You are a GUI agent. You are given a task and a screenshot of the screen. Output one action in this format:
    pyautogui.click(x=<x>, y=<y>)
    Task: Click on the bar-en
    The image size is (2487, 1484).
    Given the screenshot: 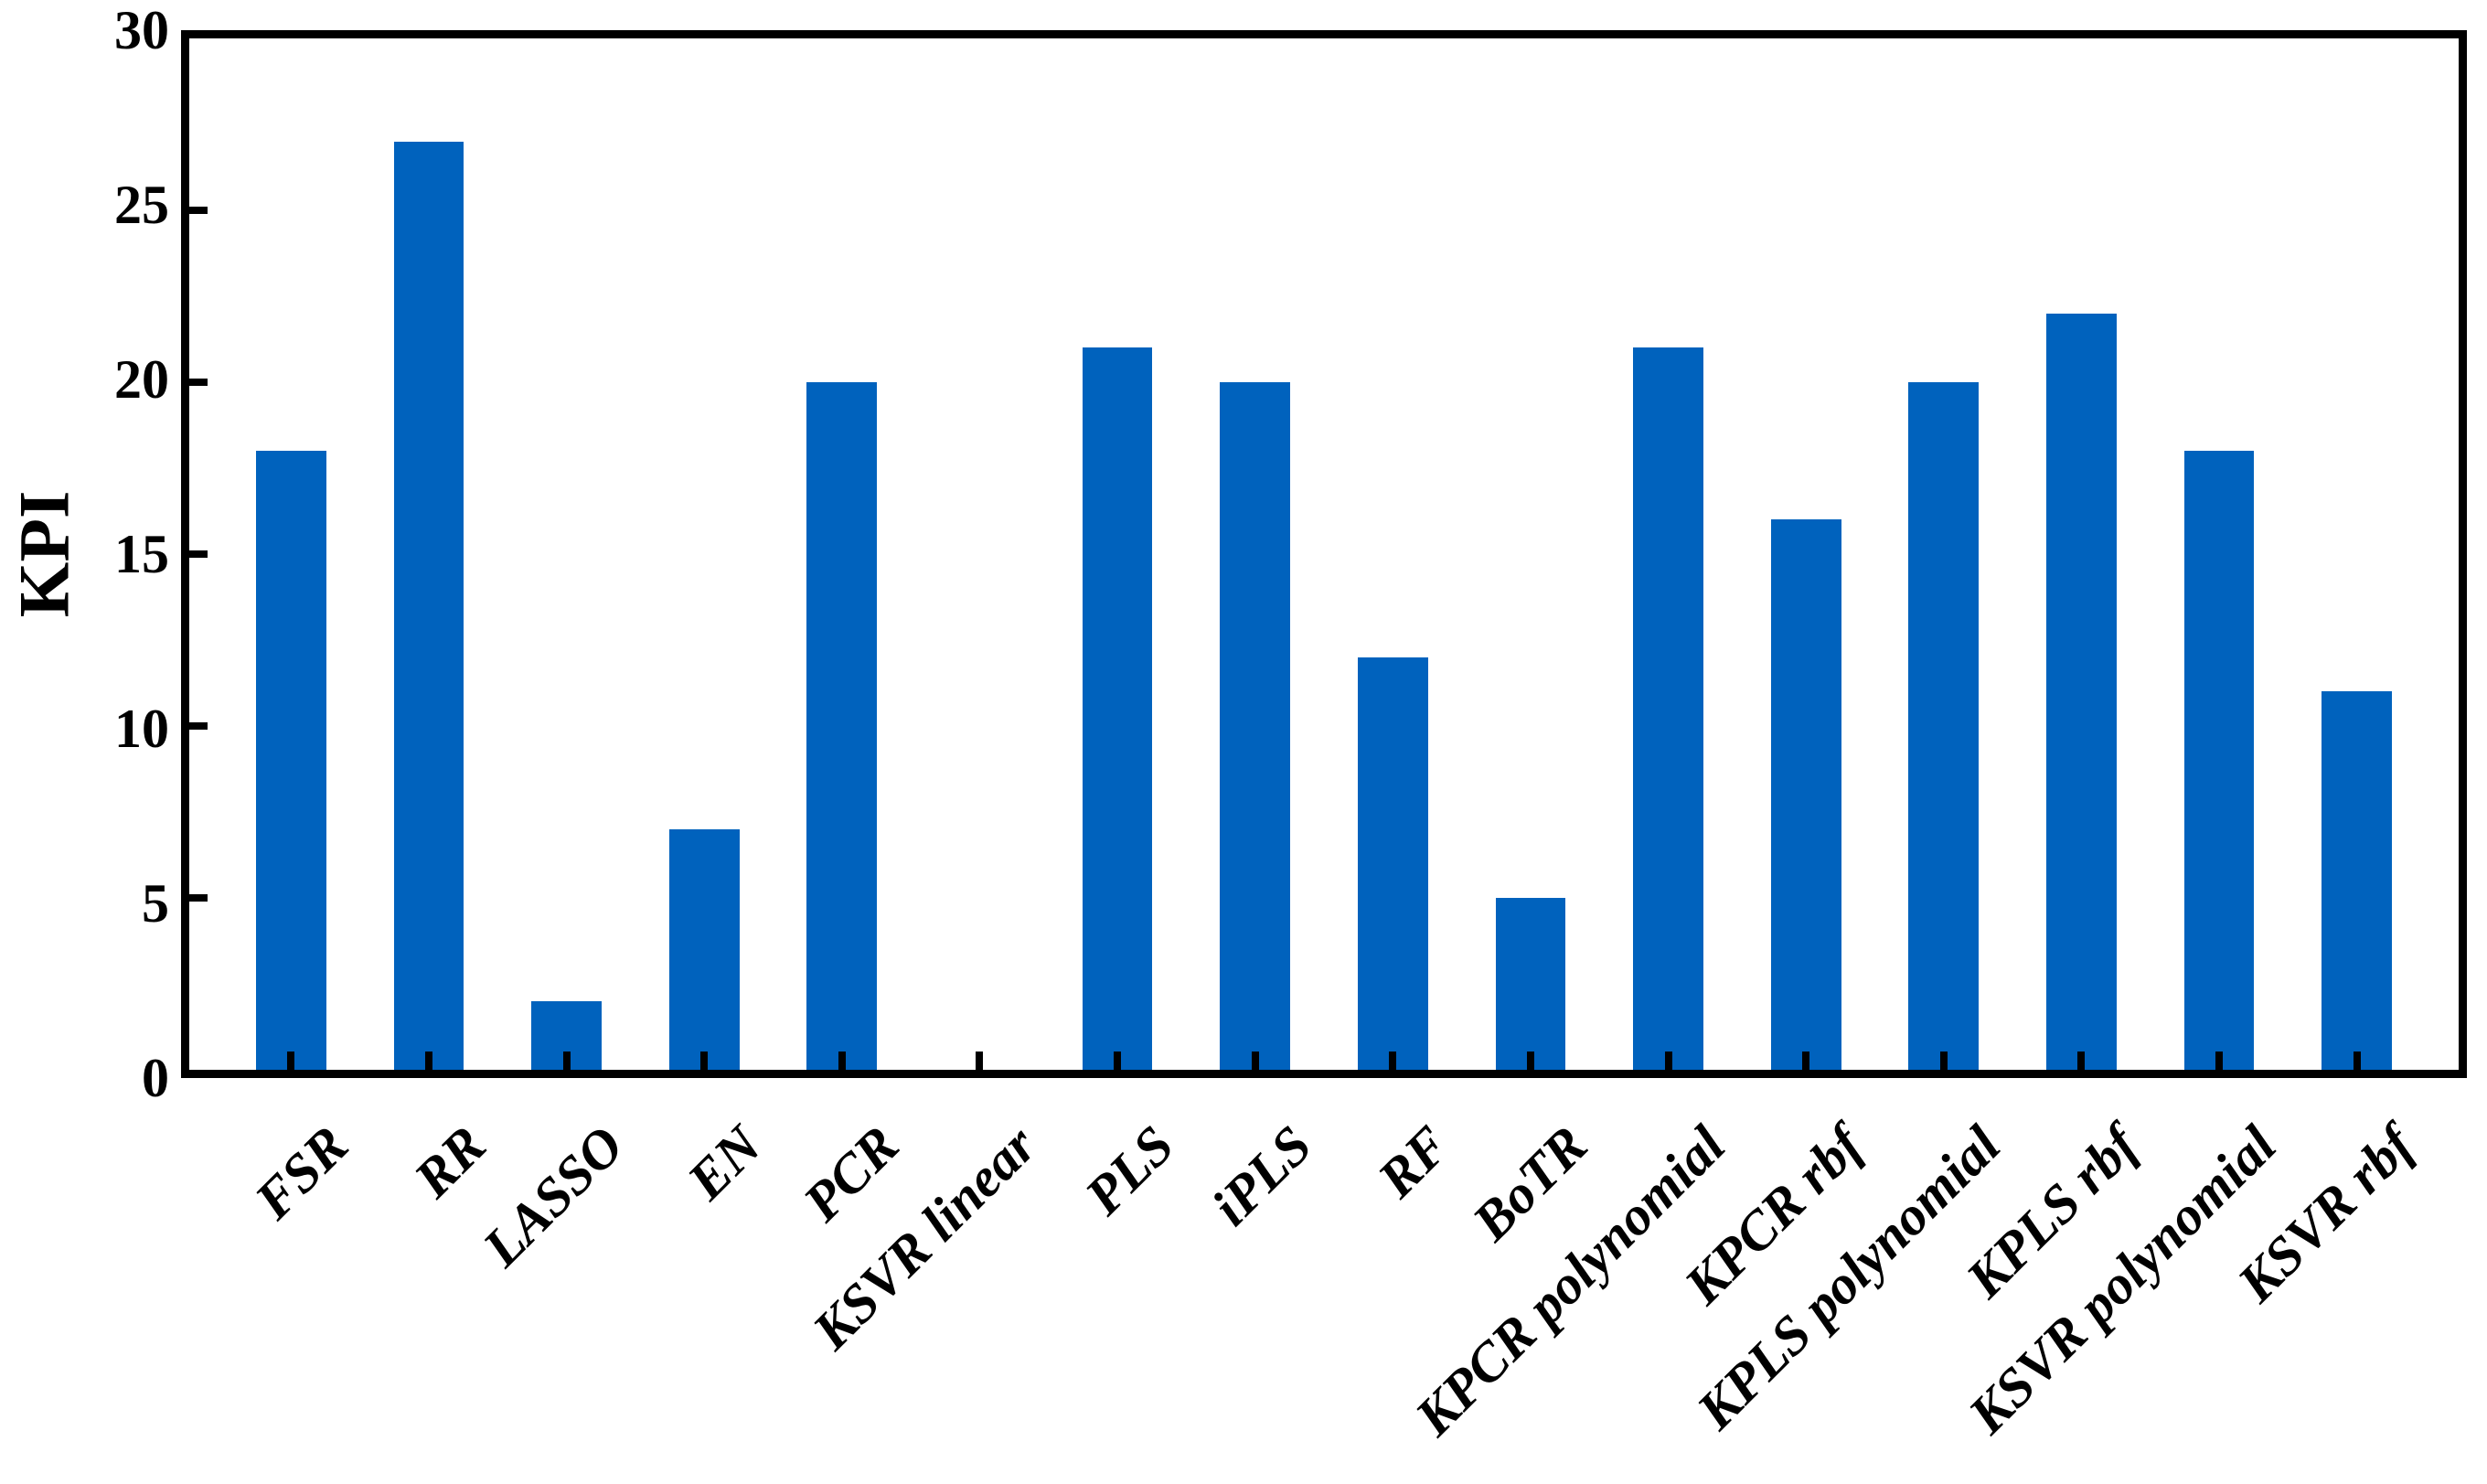 What is the action you would take?
    pyautogui.click(x=704, y=949)
    